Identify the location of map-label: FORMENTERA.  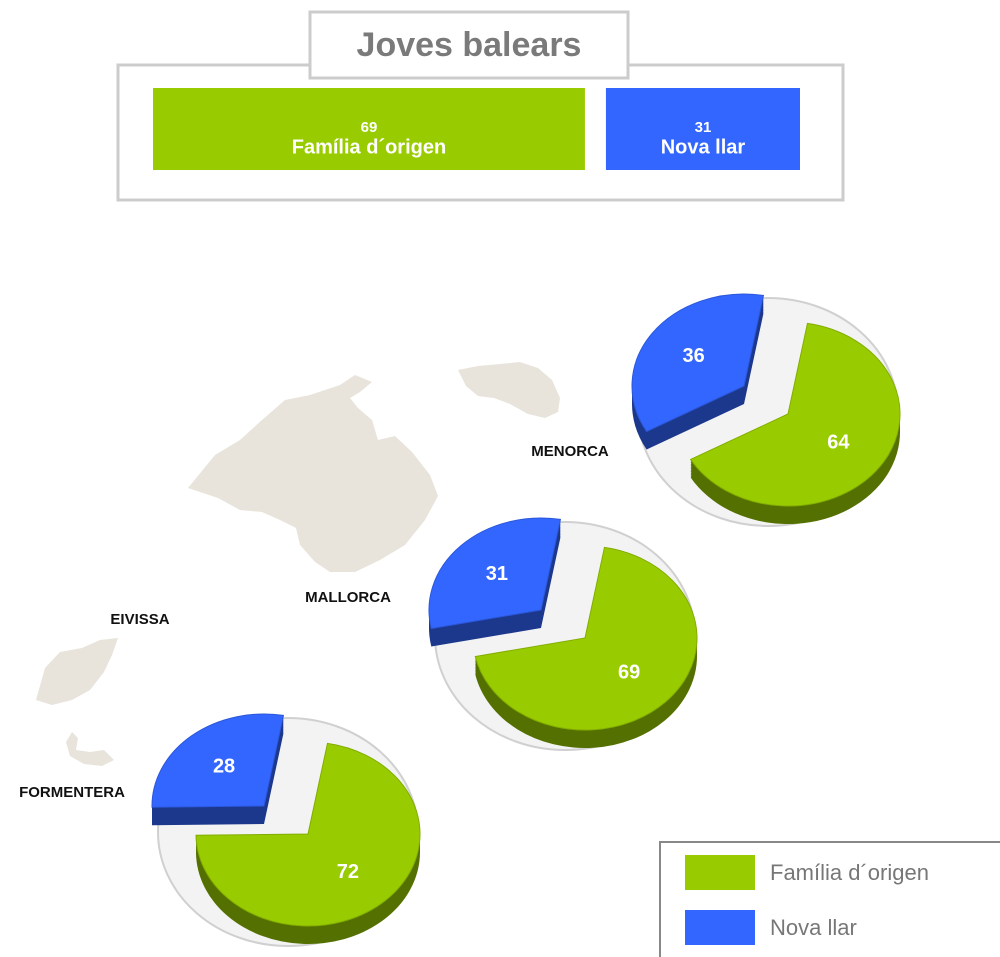
(72, 792).